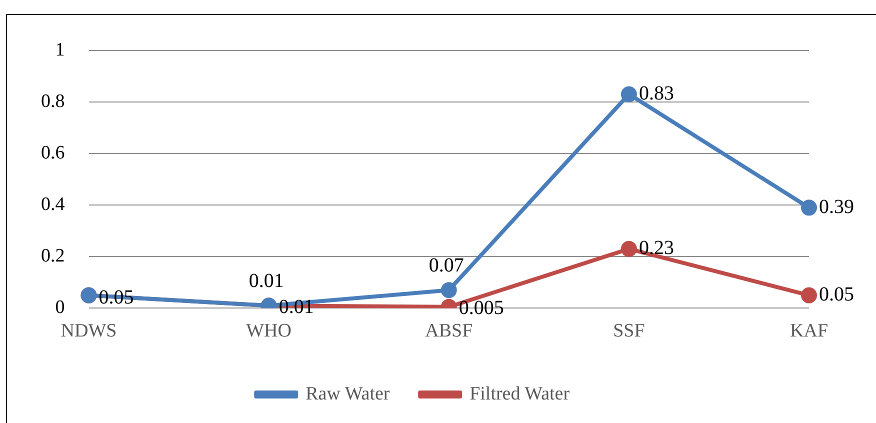  What do you see at coordinates (269, 331) in the screenshot?
I see `x-tick-label: WHO` at bounding box center [269, 331].